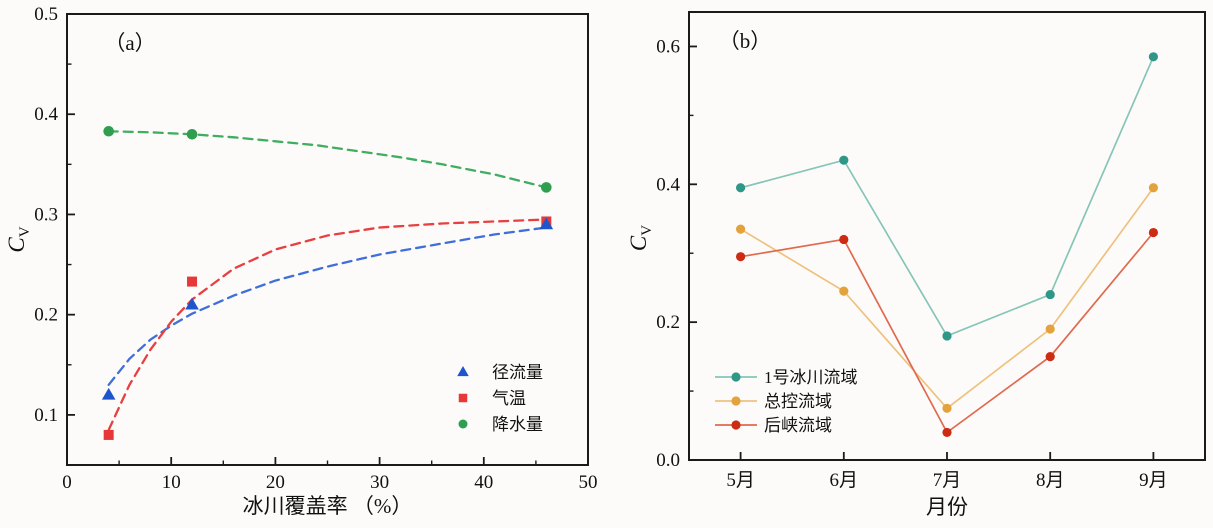  What do you see at coordinates (736, 425) in the screenshot?
I see `legend-houxia-basin-marker` at bounding box center [736, 425].